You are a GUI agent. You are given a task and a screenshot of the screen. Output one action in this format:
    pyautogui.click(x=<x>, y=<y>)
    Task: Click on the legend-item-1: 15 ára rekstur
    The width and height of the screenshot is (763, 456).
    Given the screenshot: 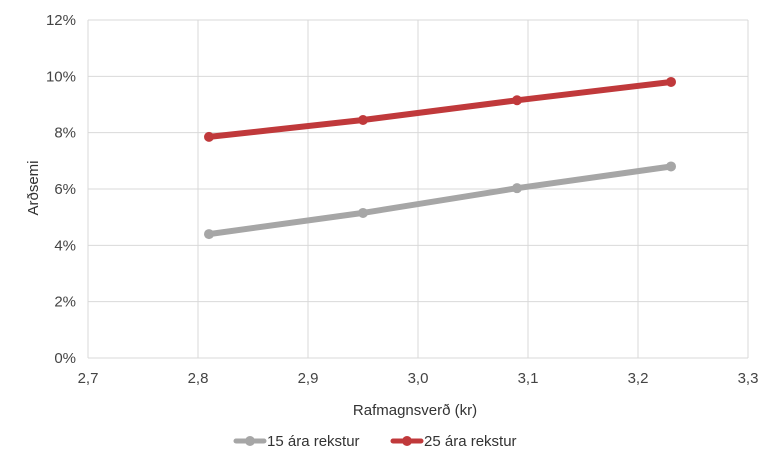 What is the action you would take?
    pyautogui.click(x=296, y=441)
    